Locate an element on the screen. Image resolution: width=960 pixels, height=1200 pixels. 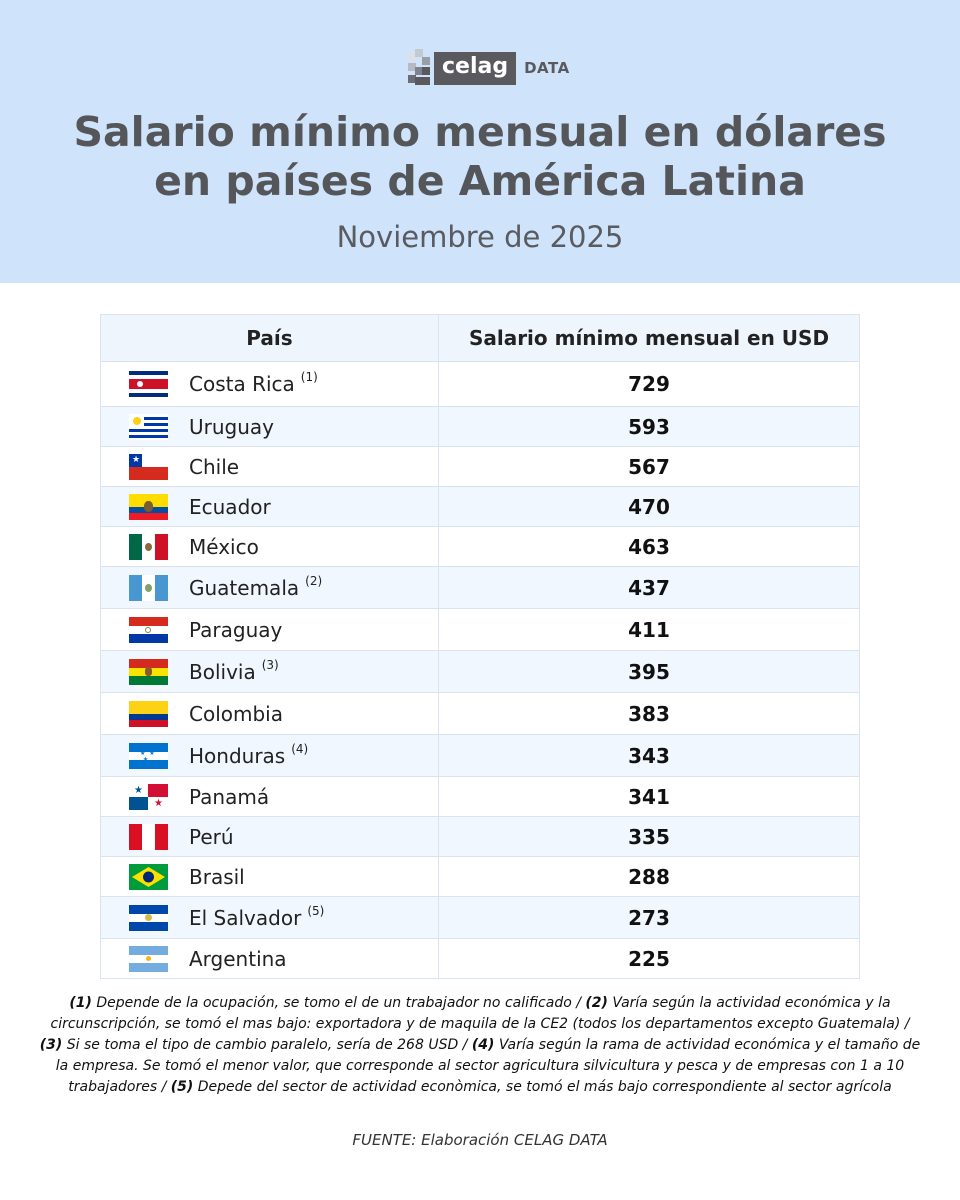
country-name: Brasil is located at coordinates (217, 876).